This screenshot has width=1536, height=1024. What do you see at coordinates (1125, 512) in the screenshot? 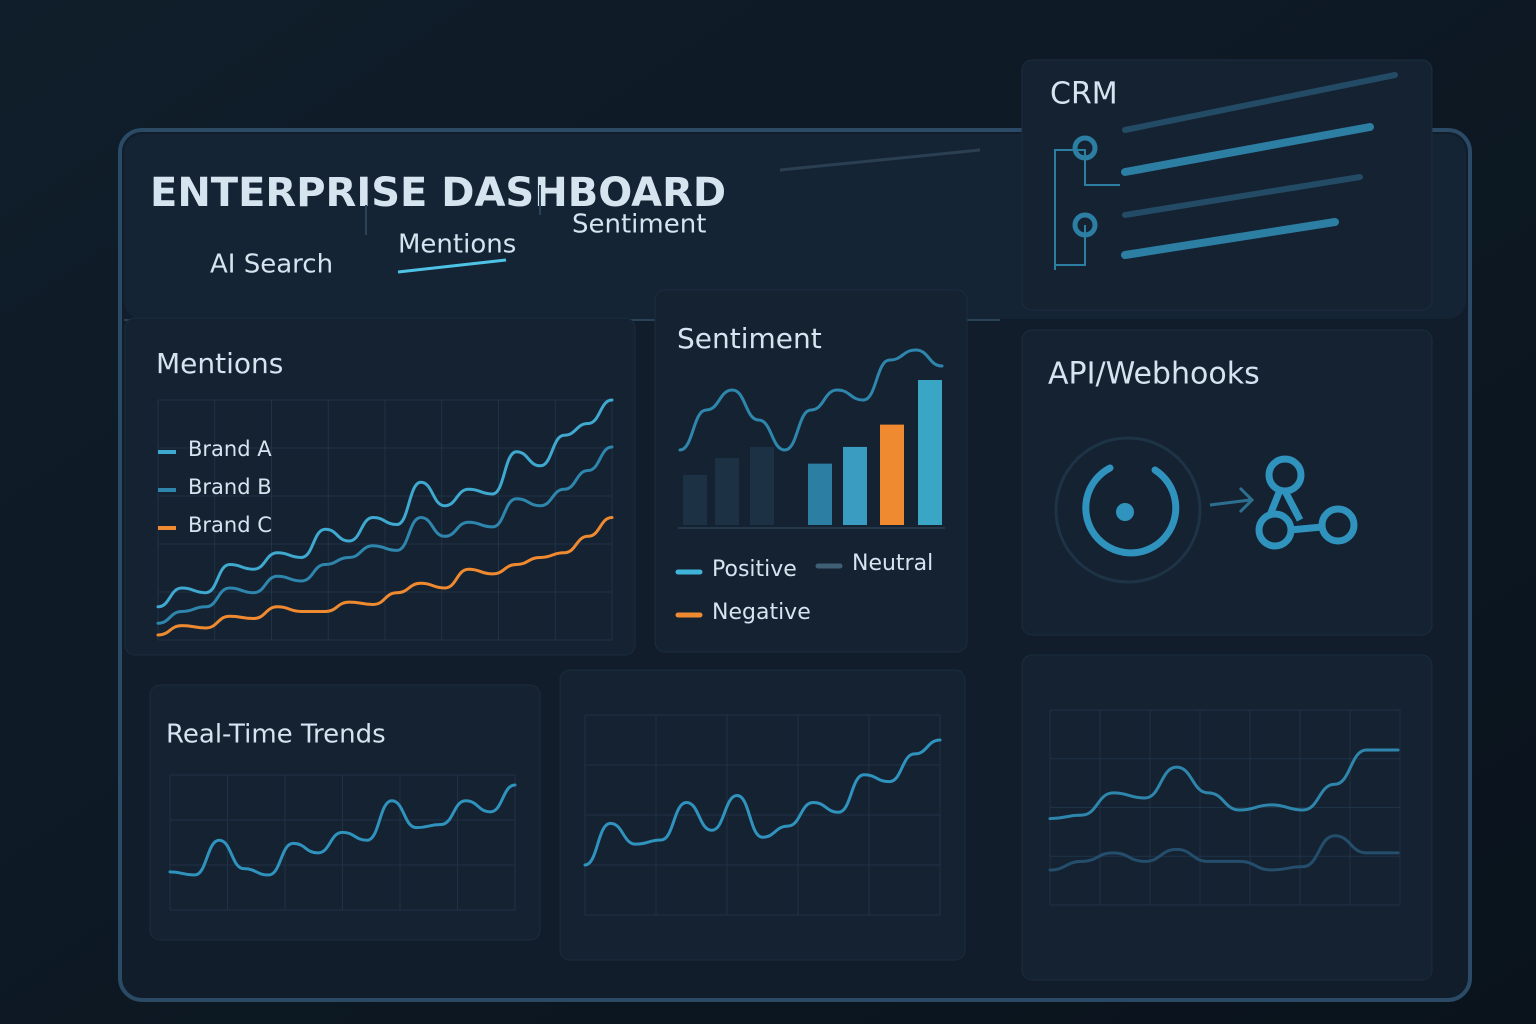
I see `icon-dot` at bounding box center [1125, 512].